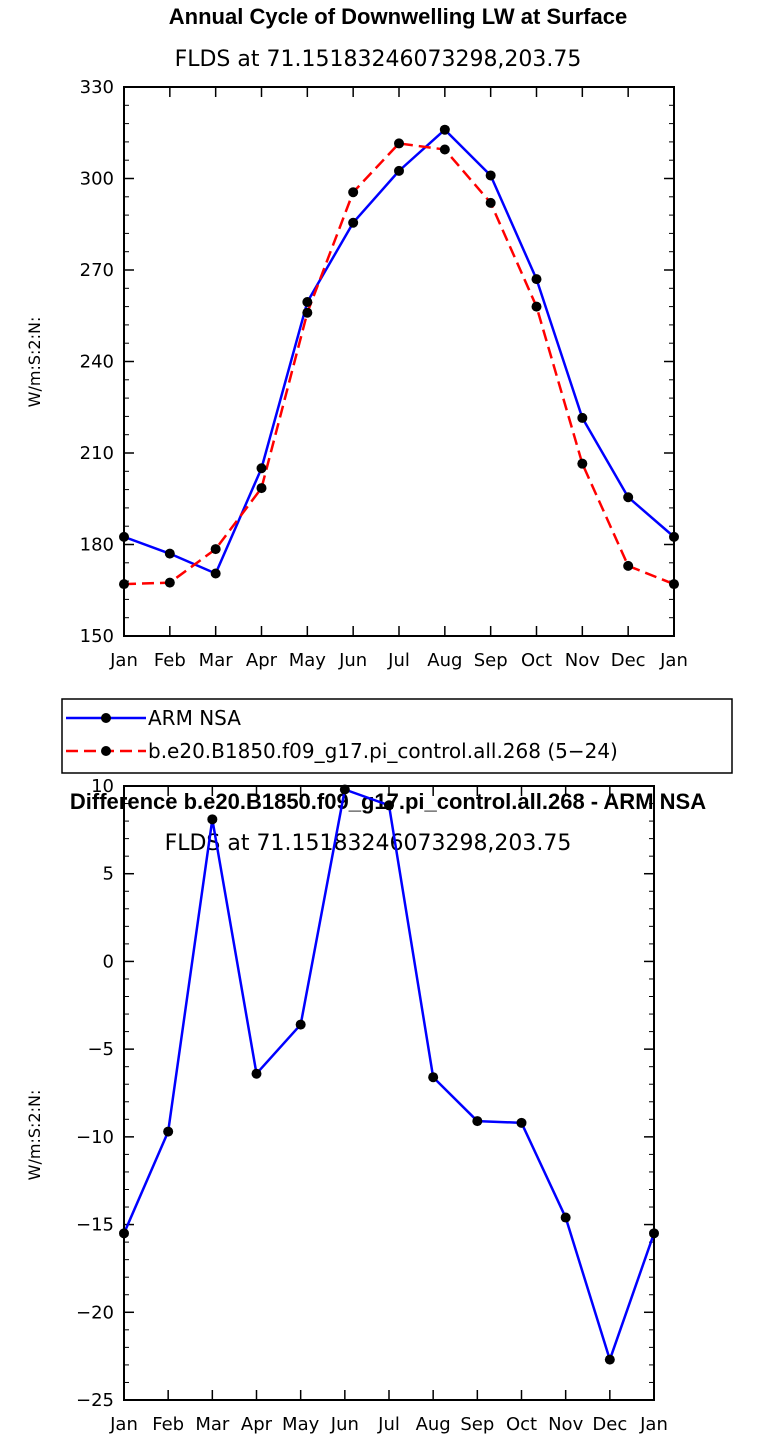 The image size is (778, 1449). I want to click on chart1-ytick-label: 330, so click(97, 87).